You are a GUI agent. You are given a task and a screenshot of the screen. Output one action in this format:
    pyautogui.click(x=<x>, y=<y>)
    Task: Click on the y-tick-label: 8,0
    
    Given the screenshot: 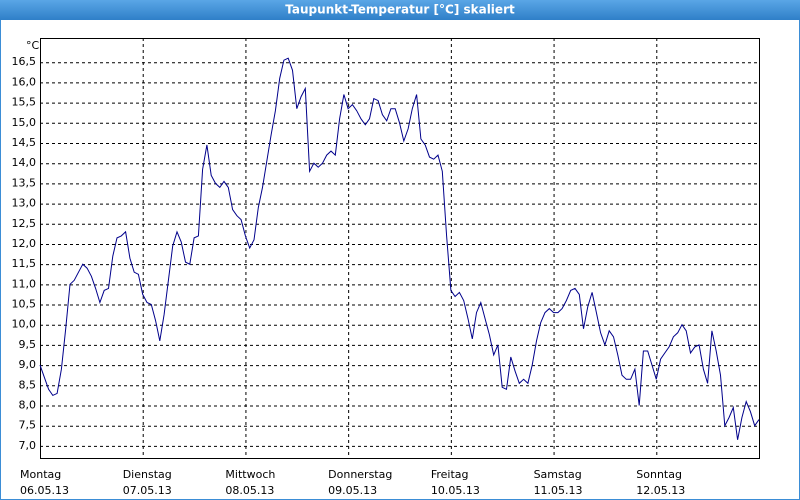 What is the action you would take?
    pyautogui.click(x=28, y=405)
    